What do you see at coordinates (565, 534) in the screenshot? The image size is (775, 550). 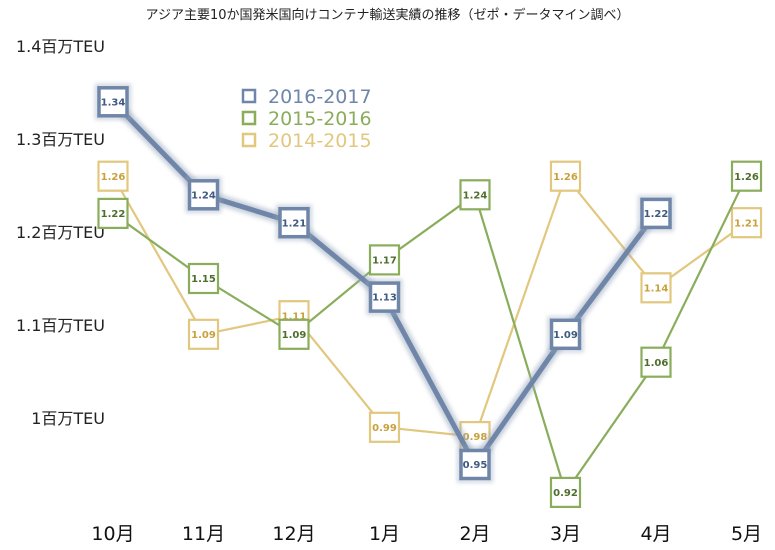 I see `x-tick-label: 3月` at bounding box center [565, 534].